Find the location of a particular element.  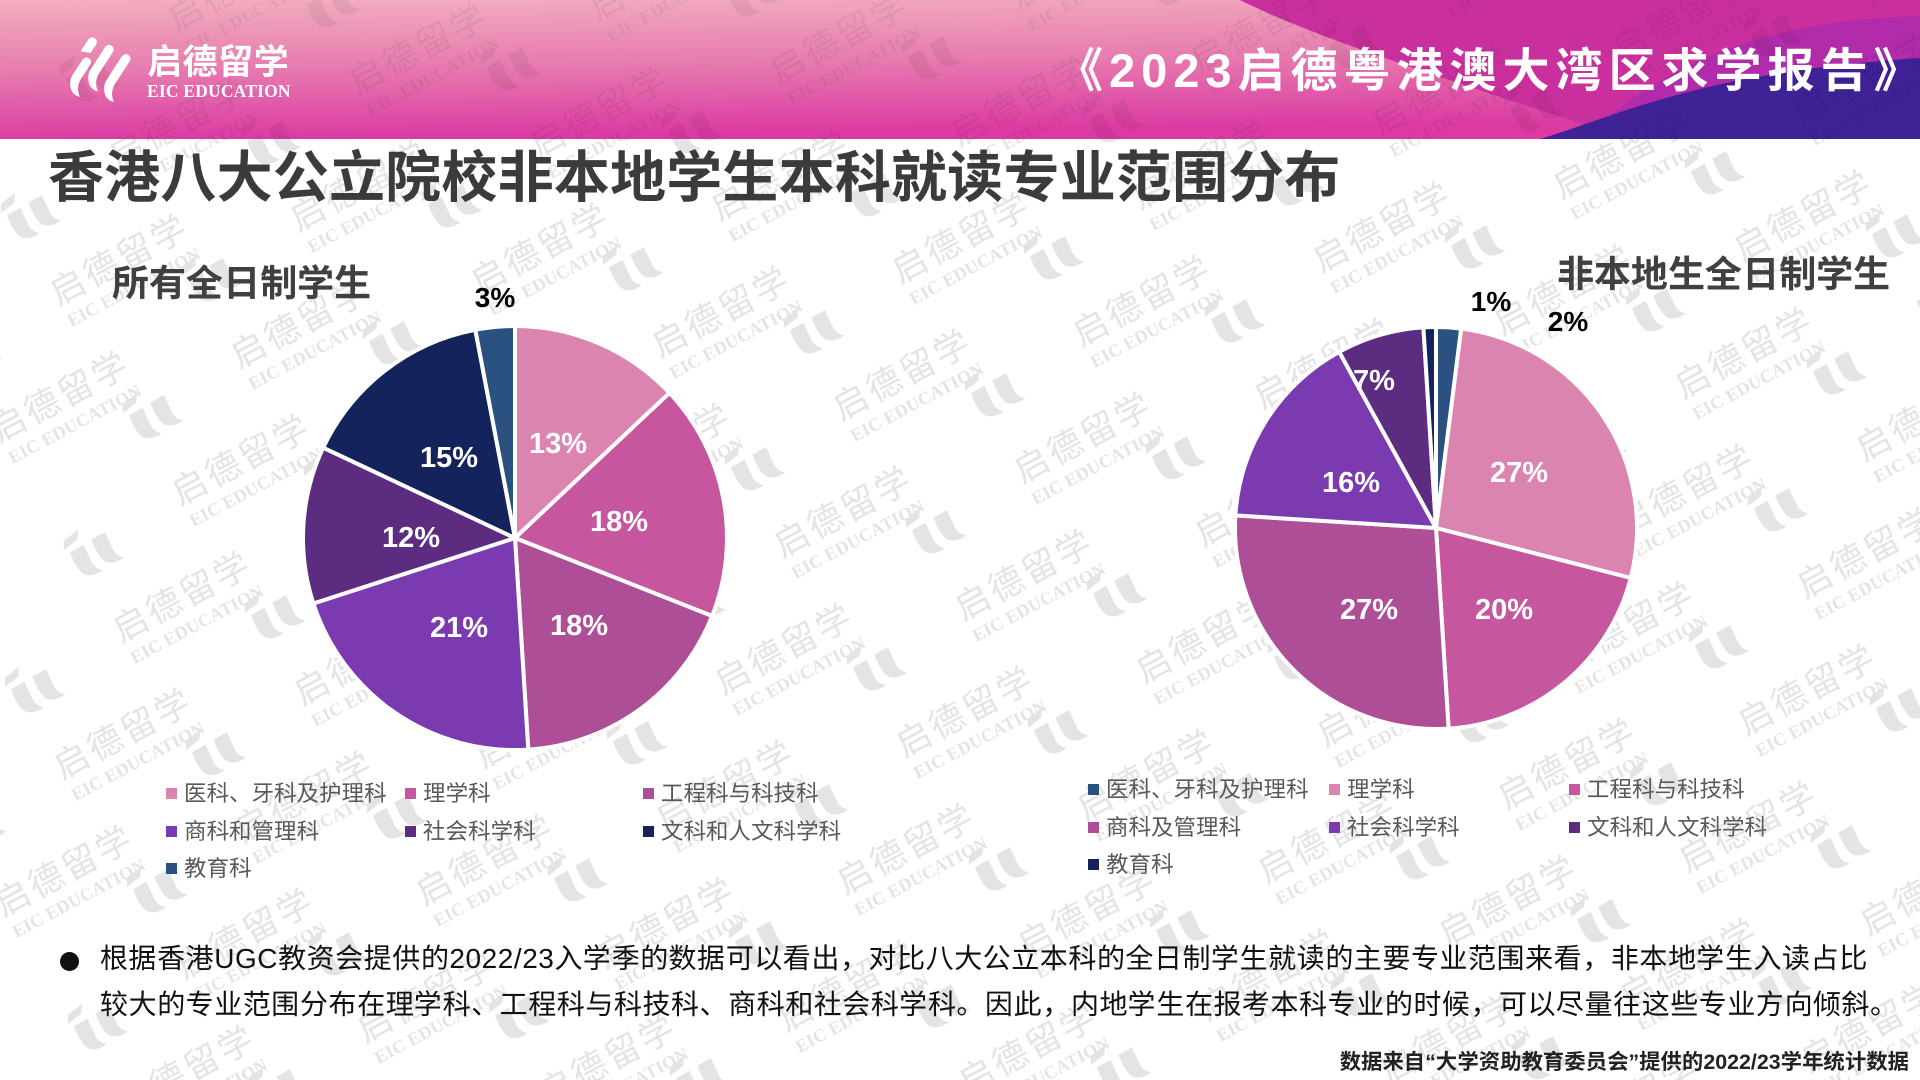

svg-text: 1% is located at coordinates (1491, 301).